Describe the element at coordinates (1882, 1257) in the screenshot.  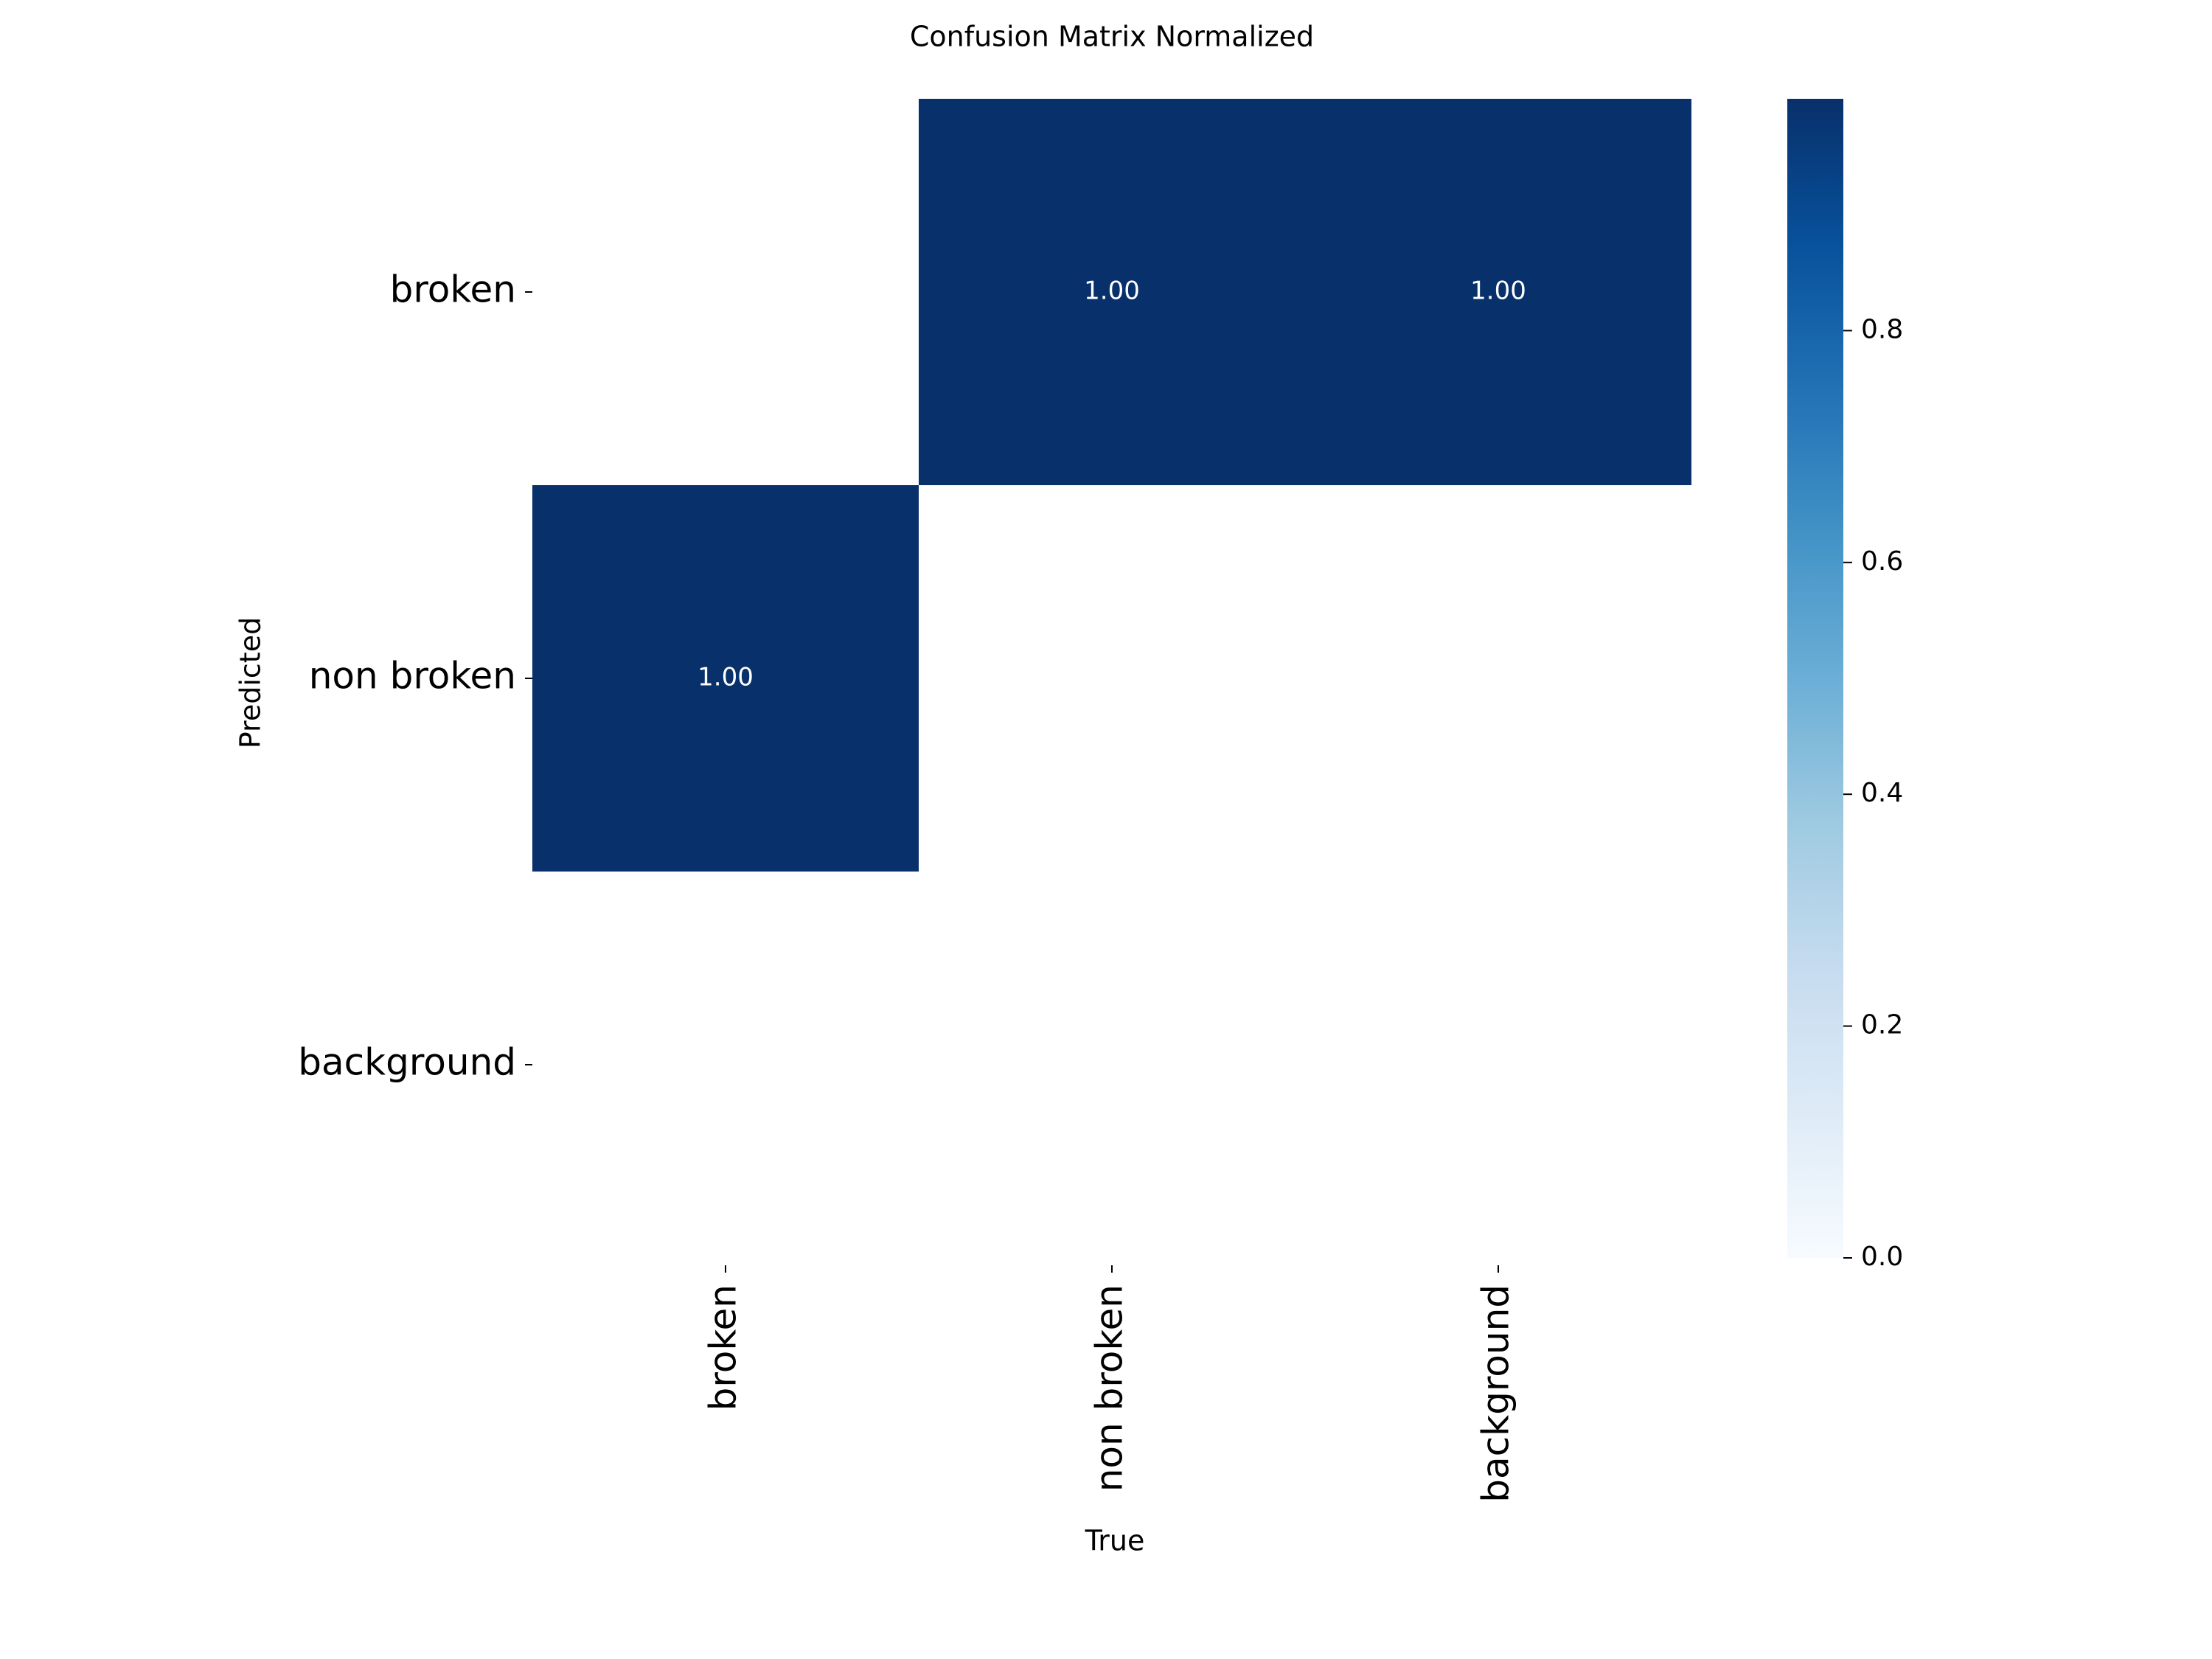
I see `colorbar-tick-label: 0.0` at that location.